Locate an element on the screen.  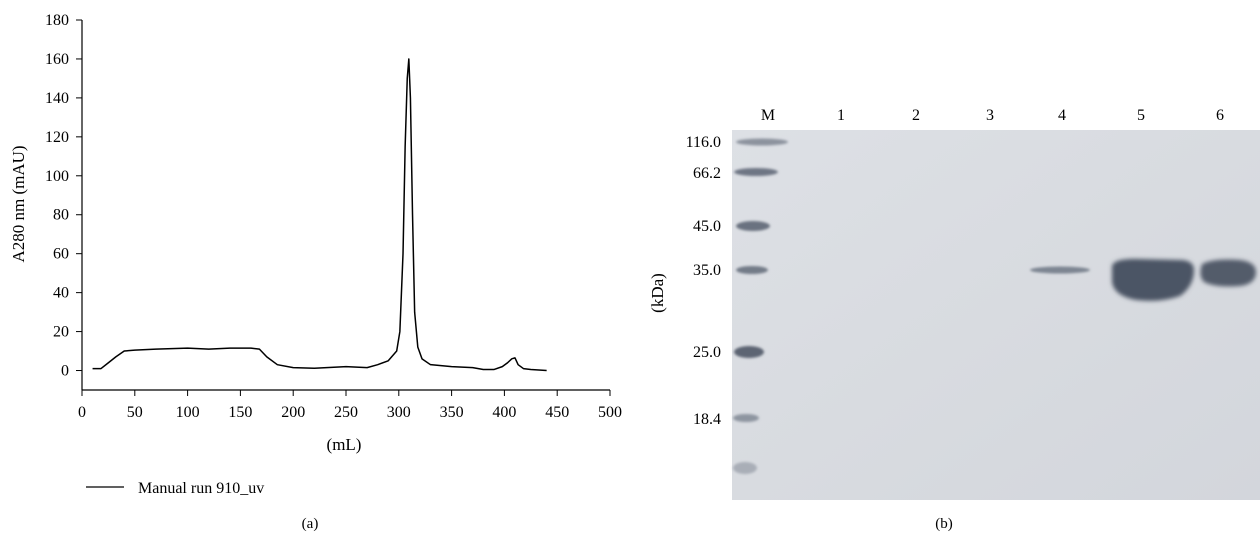
lane-labels: M 1 2 3 4 5 6 is located at coordinates (992, 115).